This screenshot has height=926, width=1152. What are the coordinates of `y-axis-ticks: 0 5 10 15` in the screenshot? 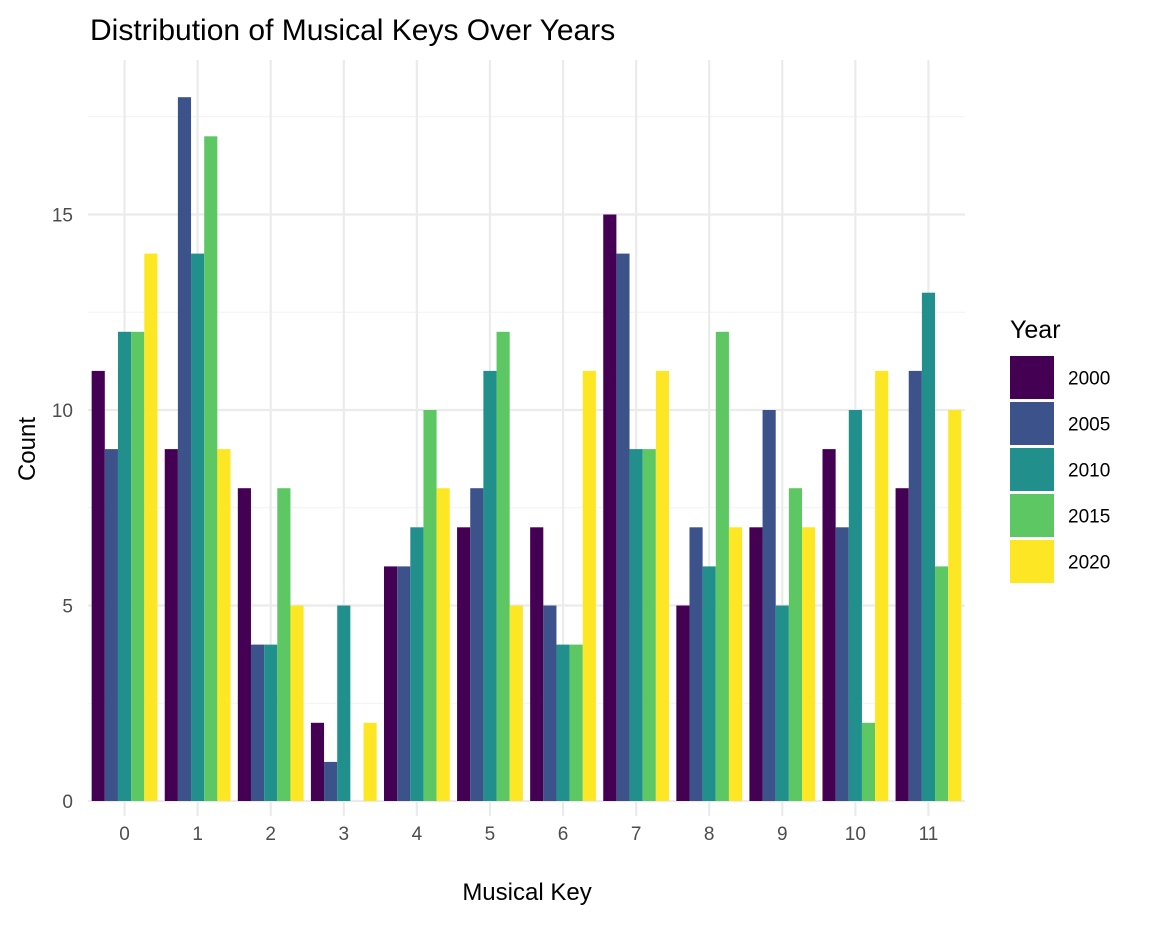 It's located at (62, 510).